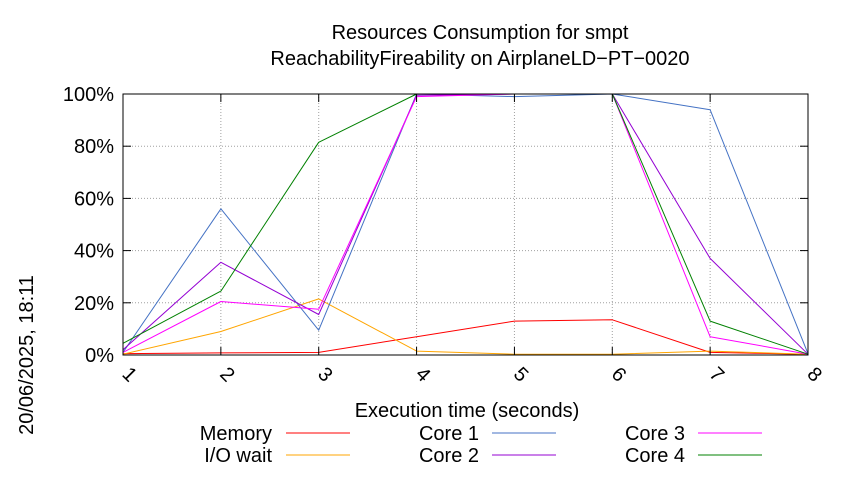 The height and width of the screenshot is (480, 850). What do you see at coordinates (324, 374) in the screenshot?
I see `x-tick-label: 3` at bounding box center [324, 374].